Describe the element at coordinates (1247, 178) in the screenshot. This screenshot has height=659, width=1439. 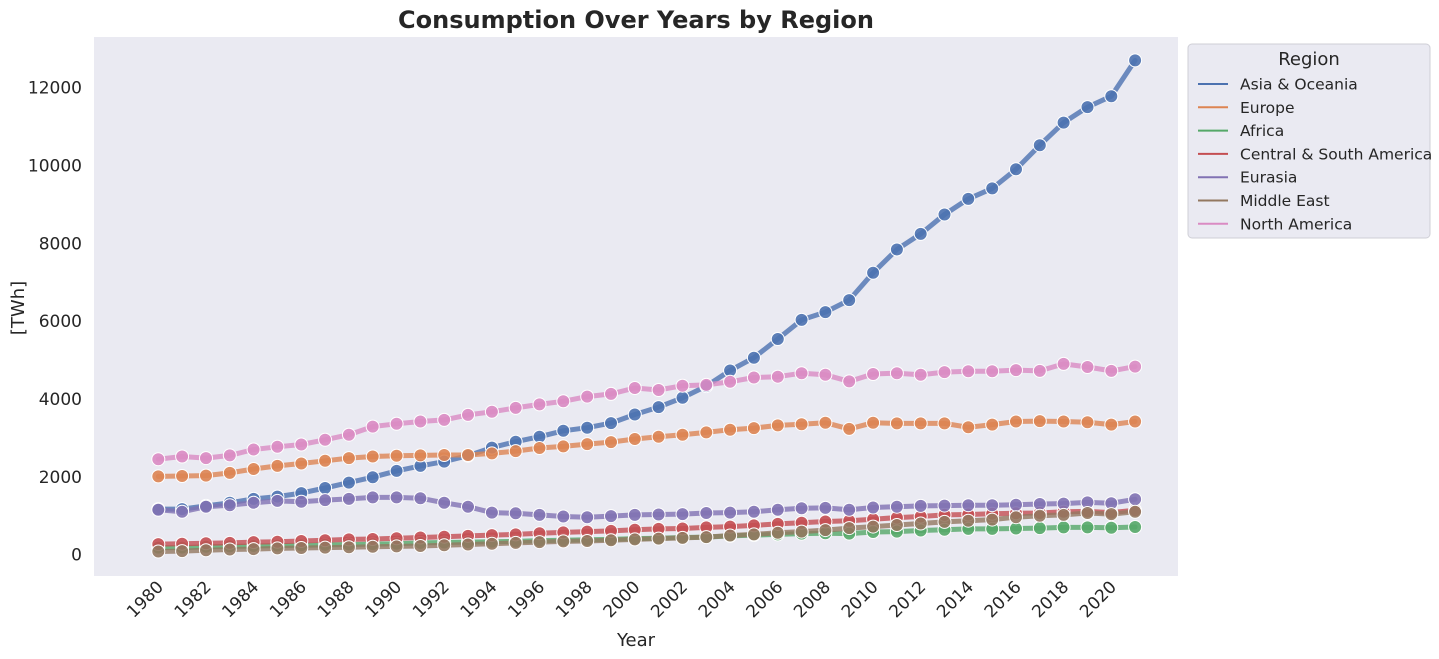
I see `legend-item: Eurasia` at that location.